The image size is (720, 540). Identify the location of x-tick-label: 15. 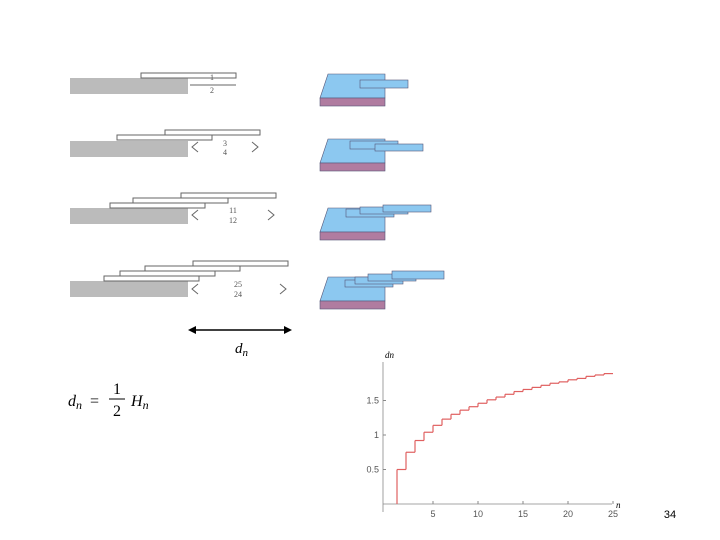
(523, 514).